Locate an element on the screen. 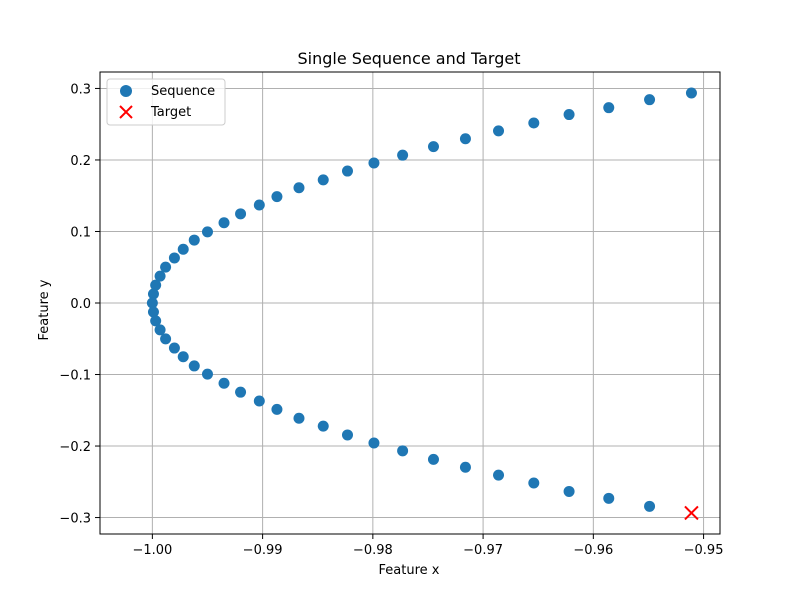  y-tick-label: 0.3 is located at coordinates (80, 89).